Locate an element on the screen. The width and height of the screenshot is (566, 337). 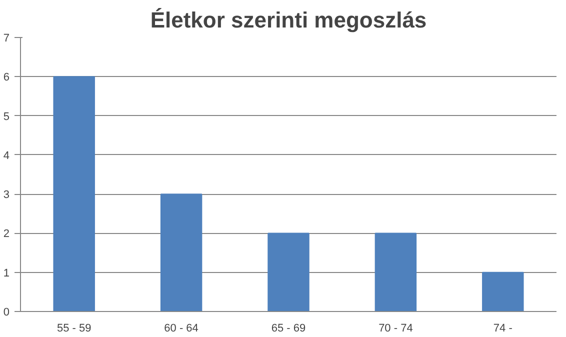
y-tick-label: 4 is located at coordinates (6, 156).